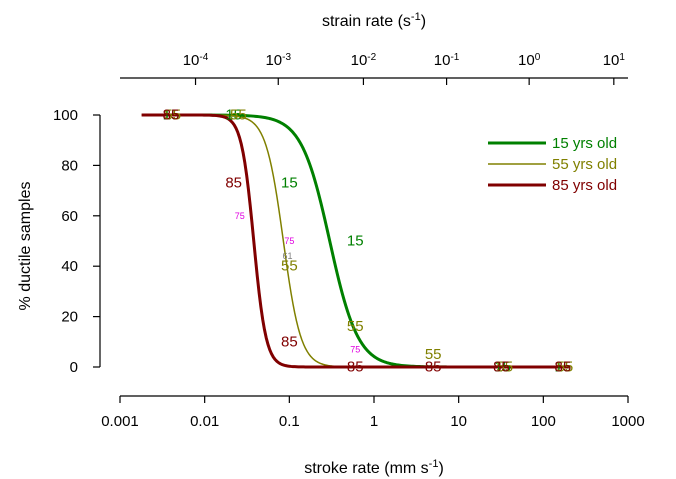 This screenshot has height=479, width=676. What do you see at coordinates (74, 367) in the screenshot?
I see `y-tick-label: 0` at bounding box center [74, 367].